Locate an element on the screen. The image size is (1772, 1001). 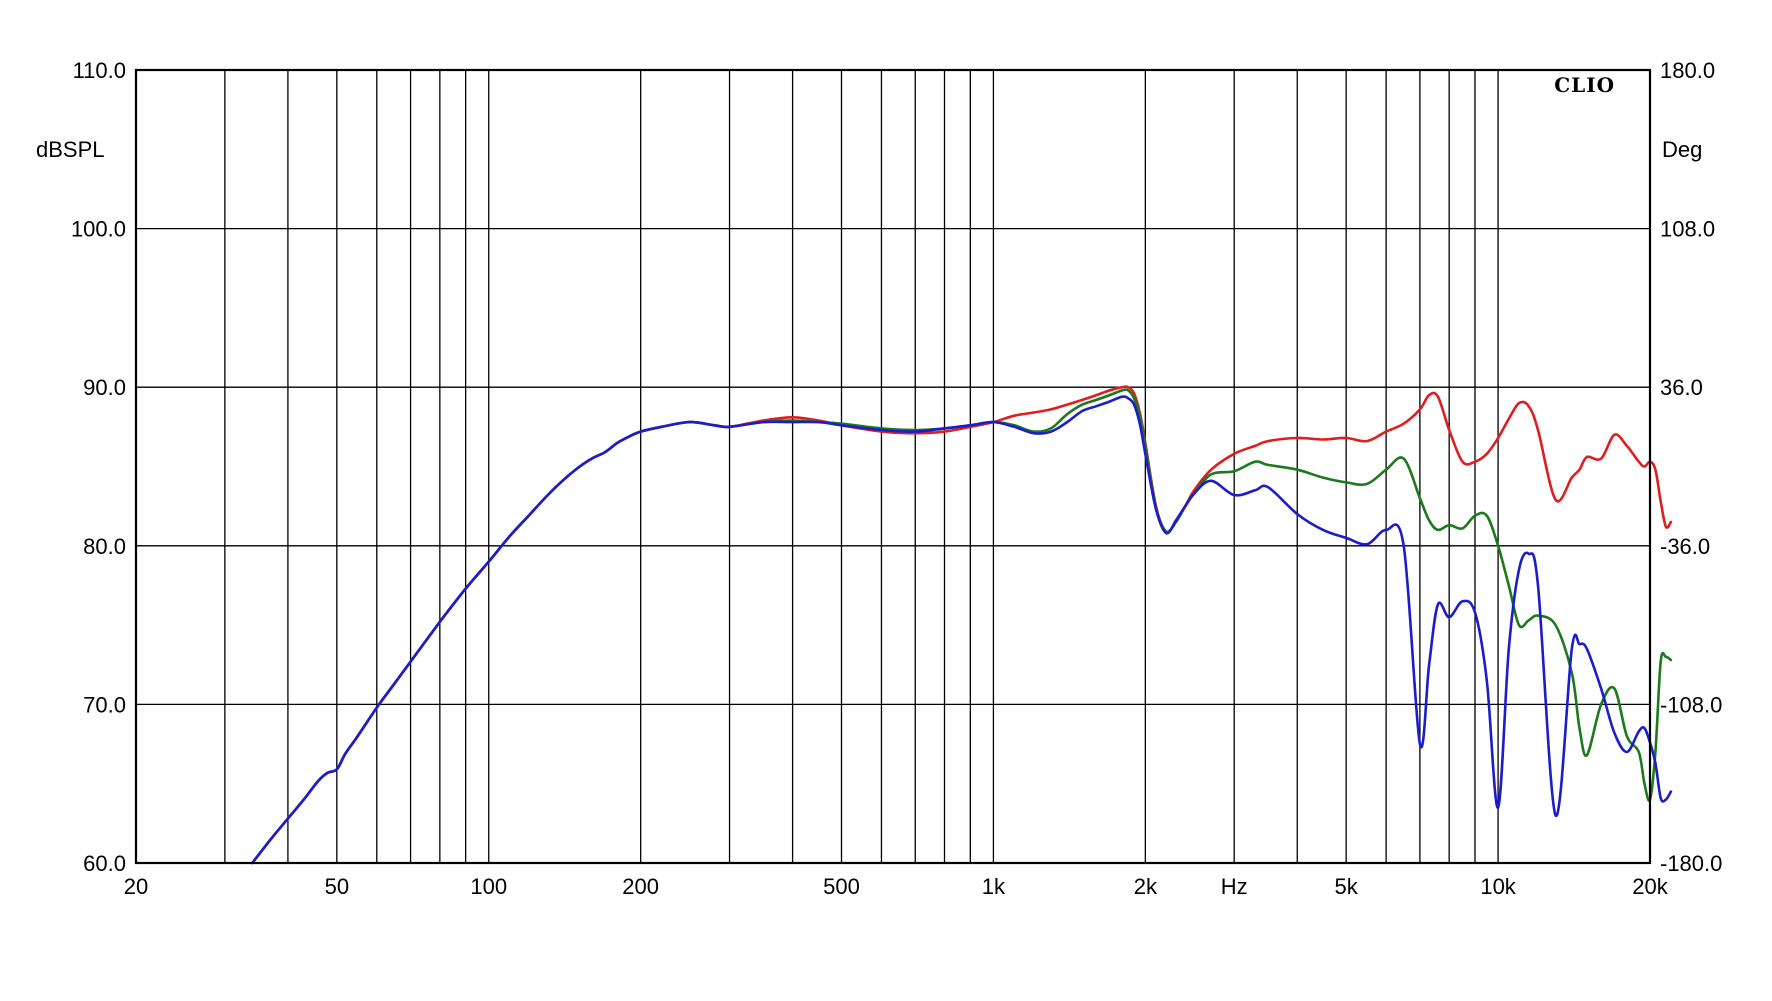
y-tick-label-right: 180.0 is located at coordinates (1687, 70).